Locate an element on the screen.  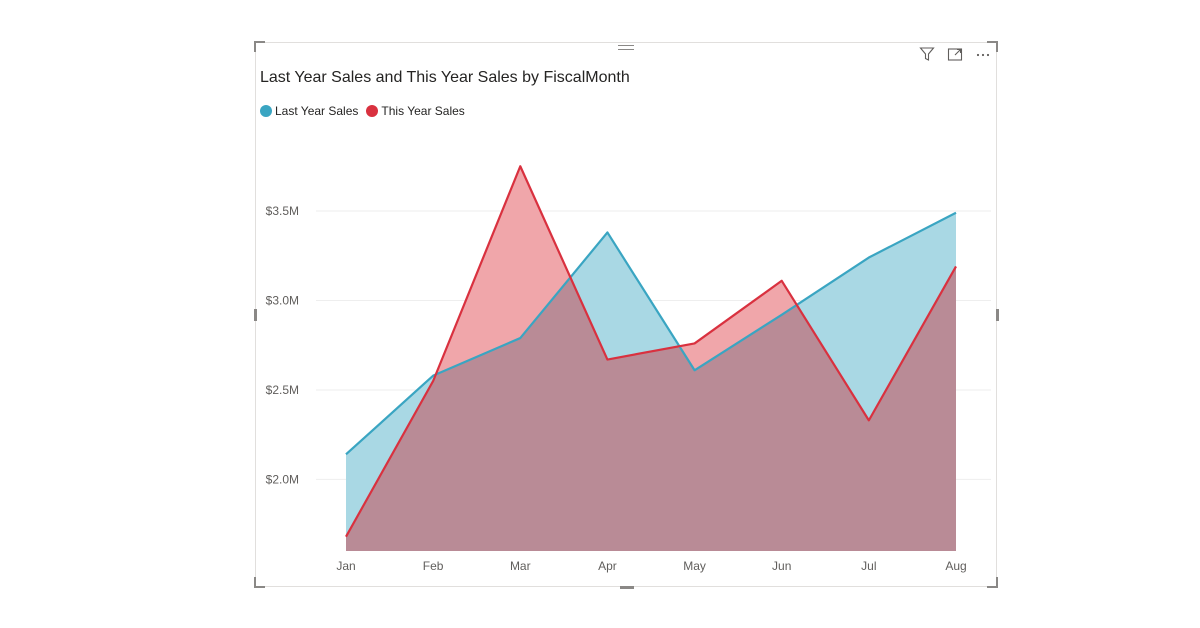
y-tick-label-2-5m: $2.5M is located at coordinates (282, 390).